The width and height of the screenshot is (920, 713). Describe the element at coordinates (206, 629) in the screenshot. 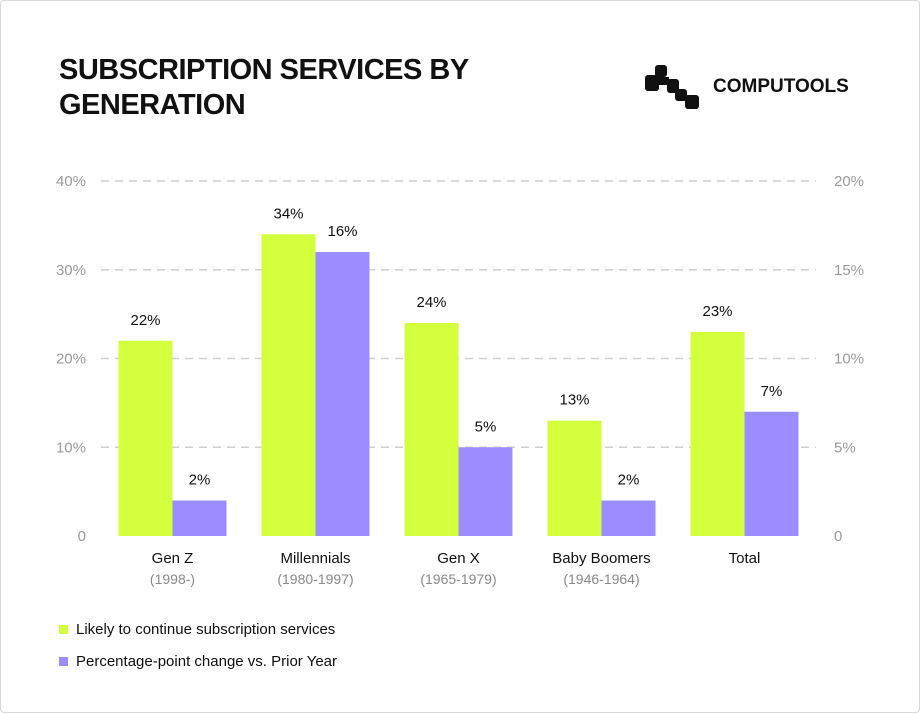

I see `legend-label: Likely to continue subscription services` at that location.